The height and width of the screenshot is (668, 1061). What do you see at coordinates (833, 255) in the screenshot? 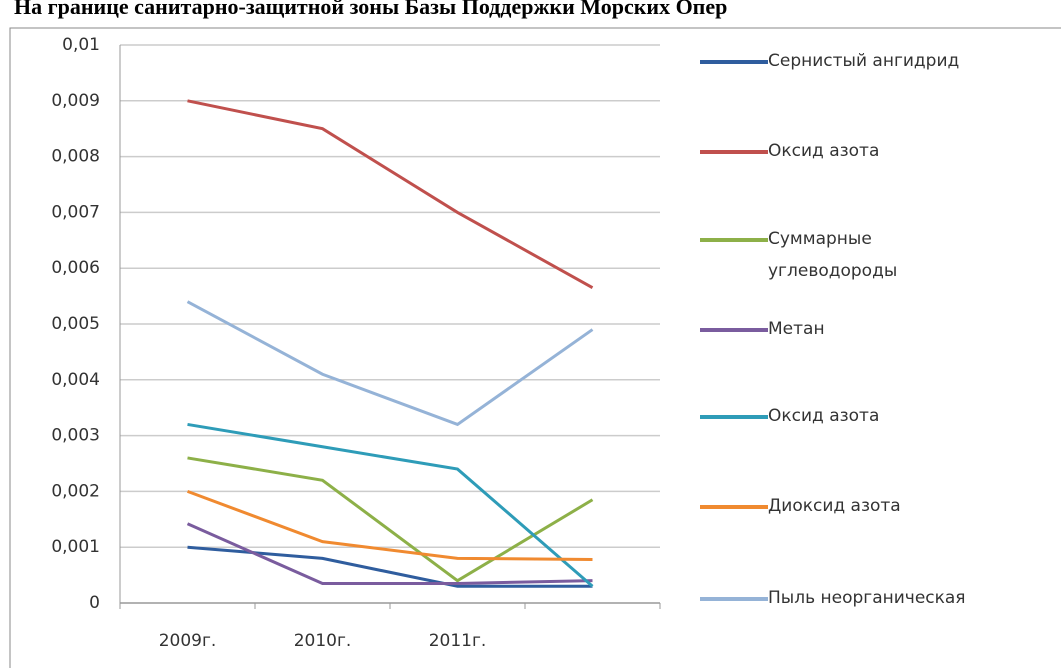
I see `legend-label: Суммарные углеводороды` at bounding box center [833, 255].